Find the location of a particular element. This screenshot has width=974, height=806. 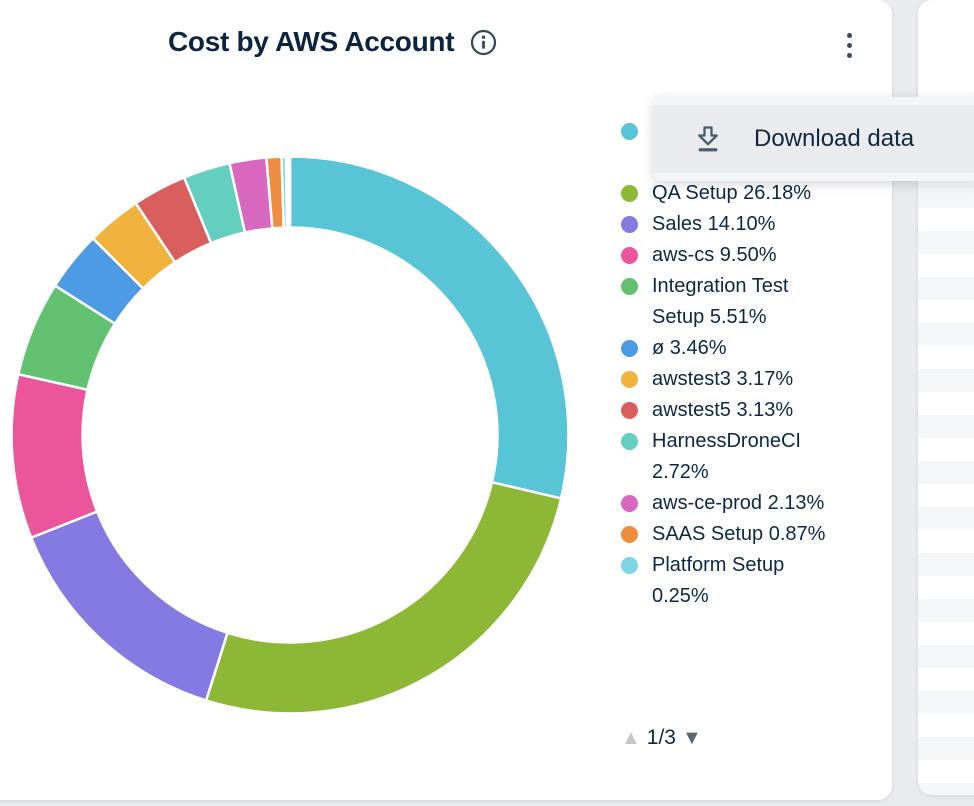

legend-pagination: ▲ 1/3 ▼ is located at coordinates (661, 738).